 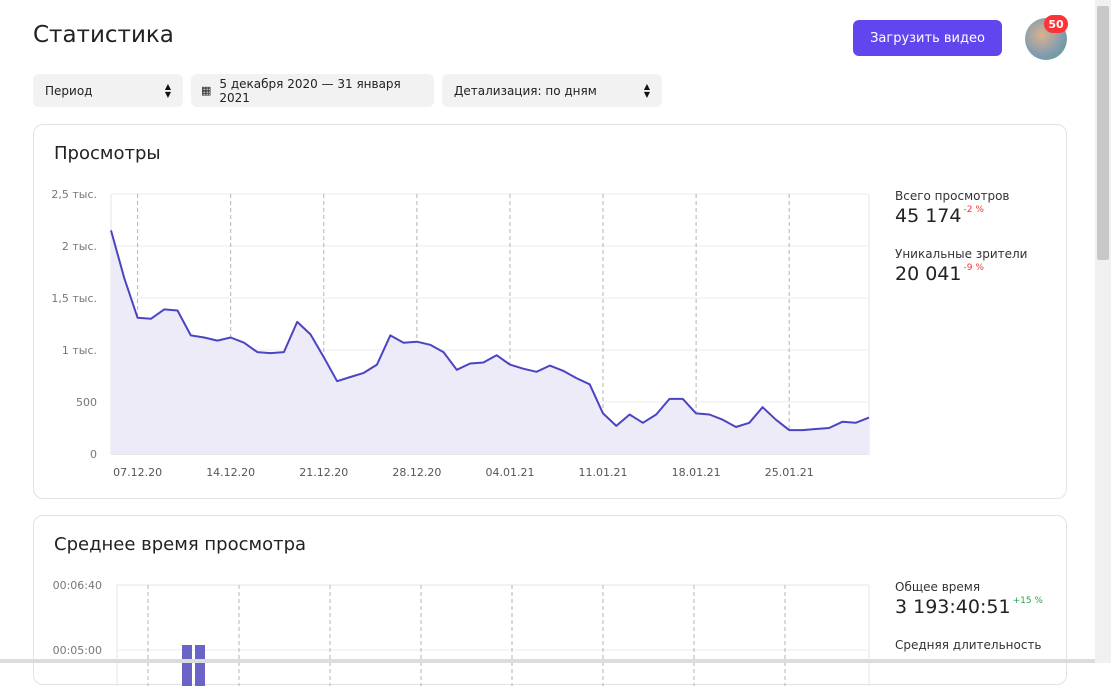 I want to click on period-select: Период ▲ ▼, so click(x=108, y=90).